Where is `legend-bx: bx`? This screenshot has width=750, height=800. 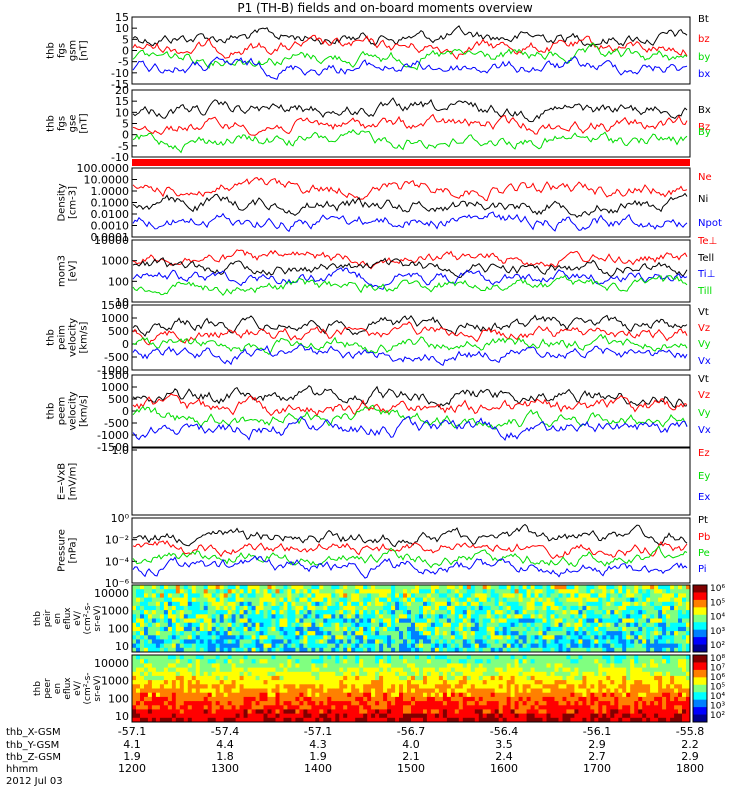
legend-bx: bx is located at coordinates (704, 74).